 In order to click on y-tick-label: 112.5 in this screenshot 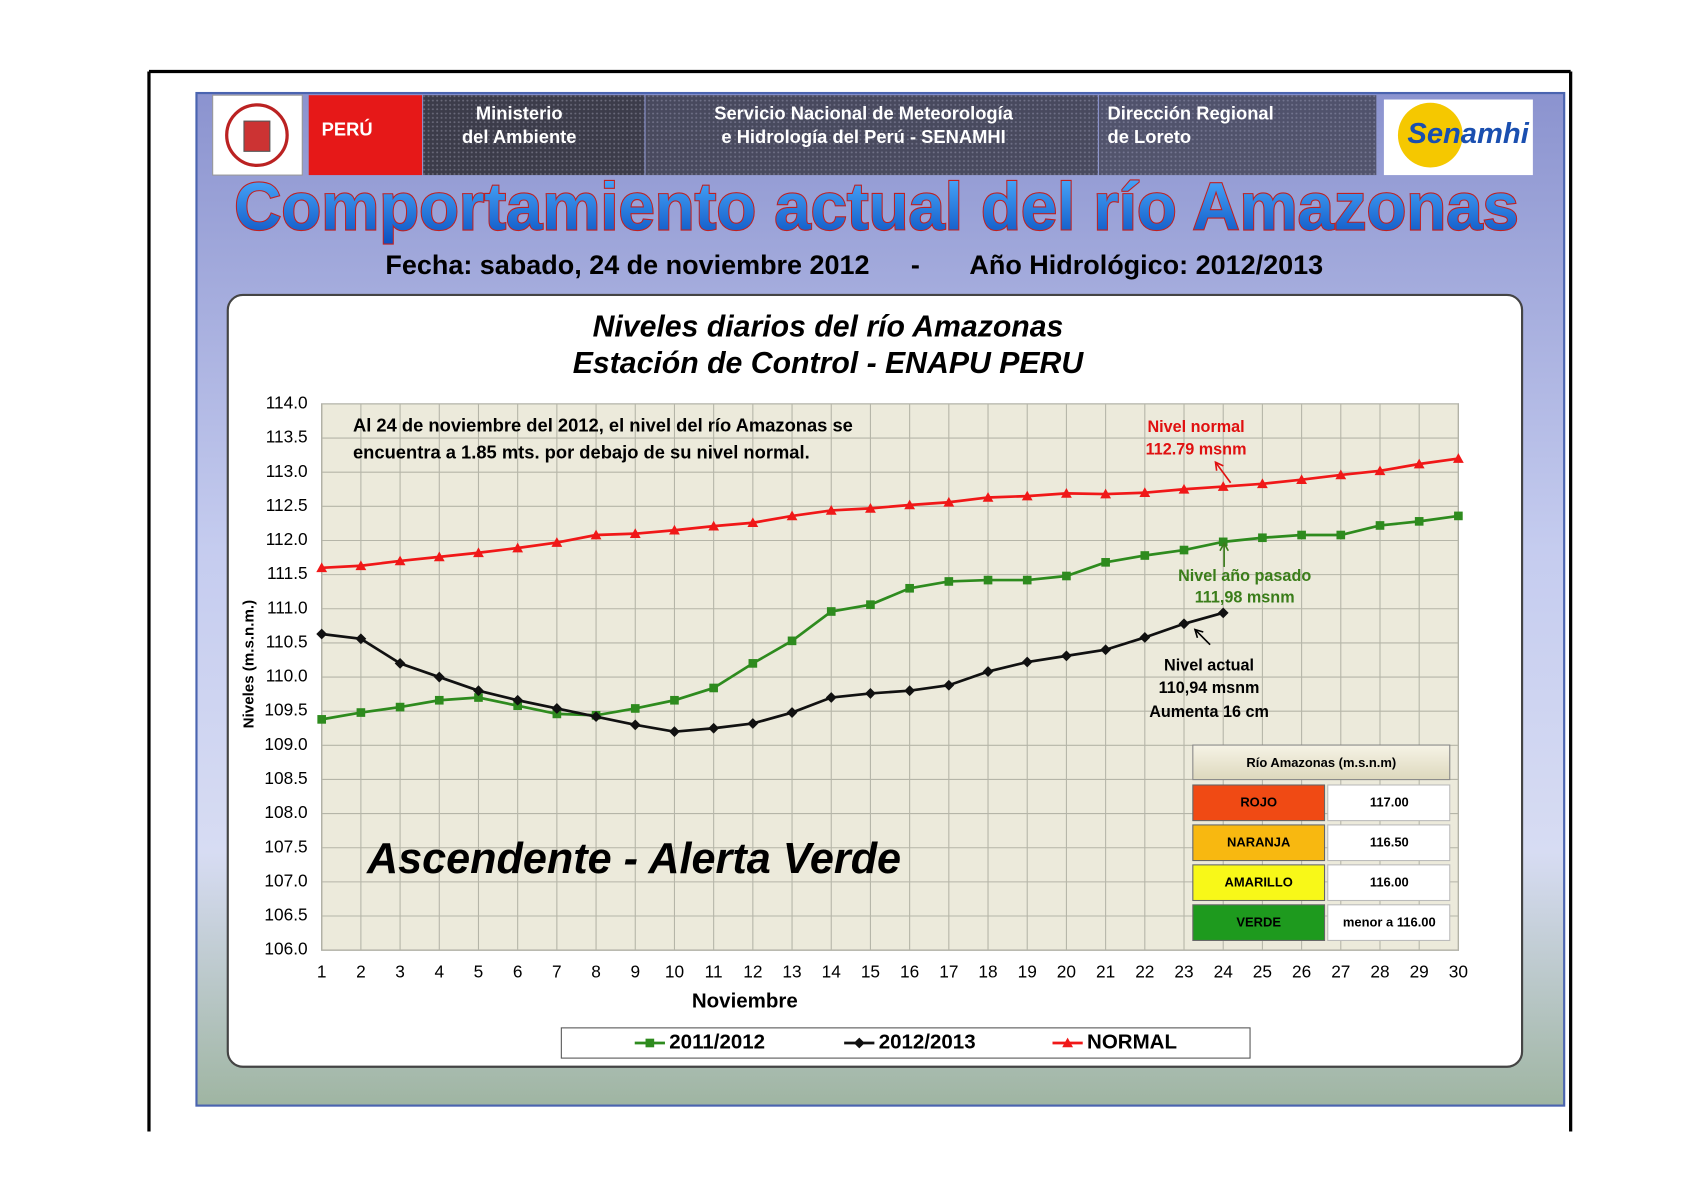, I will do `click(287, 505)`.